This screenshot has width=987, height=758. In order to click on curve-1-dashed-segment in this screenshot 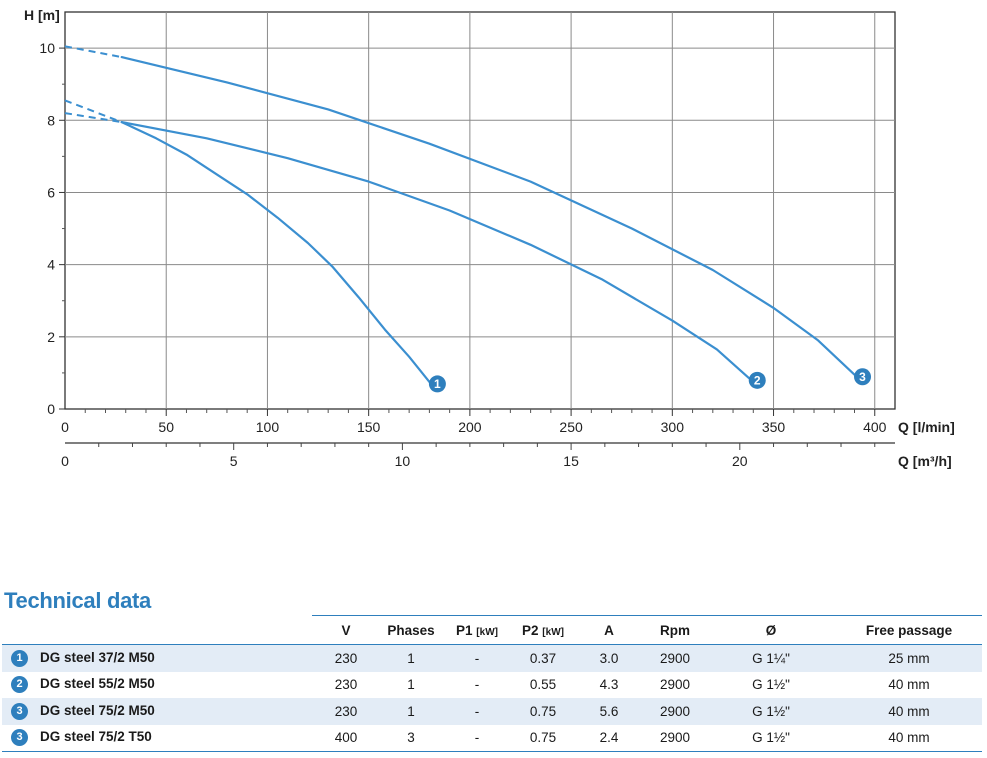, I will do `click(93, 118)`.